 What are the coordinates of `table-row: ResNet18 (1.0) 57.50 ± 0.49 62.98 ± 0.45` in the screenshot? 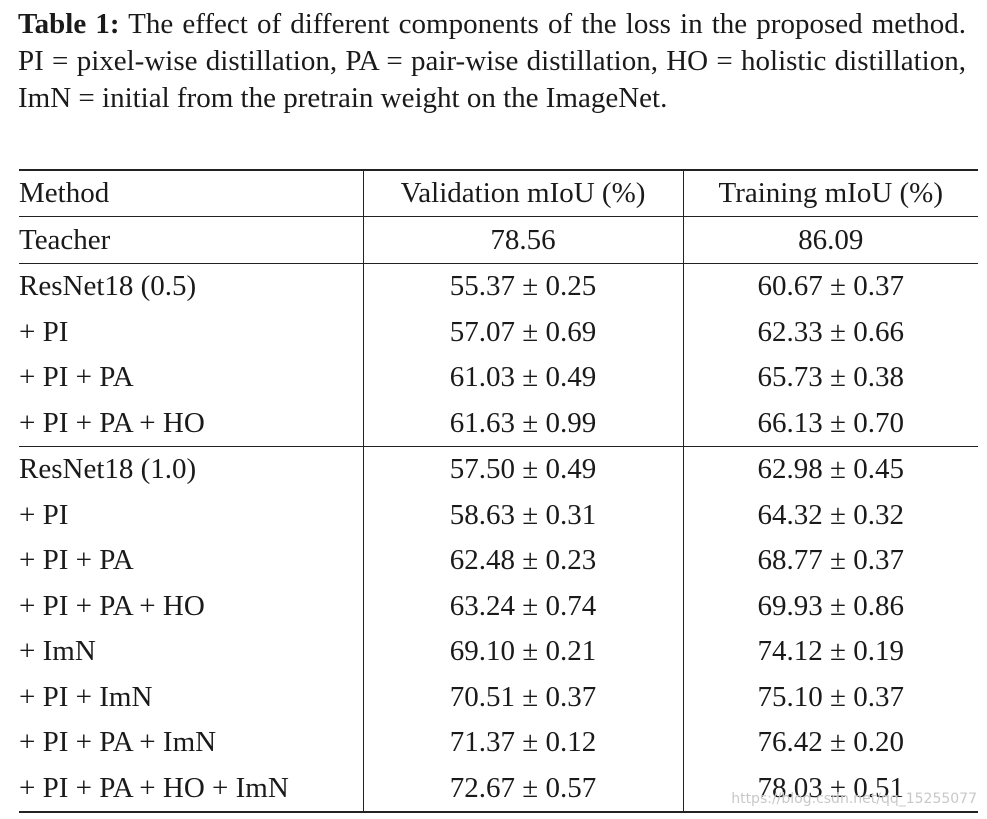 It's located at (498, 469).